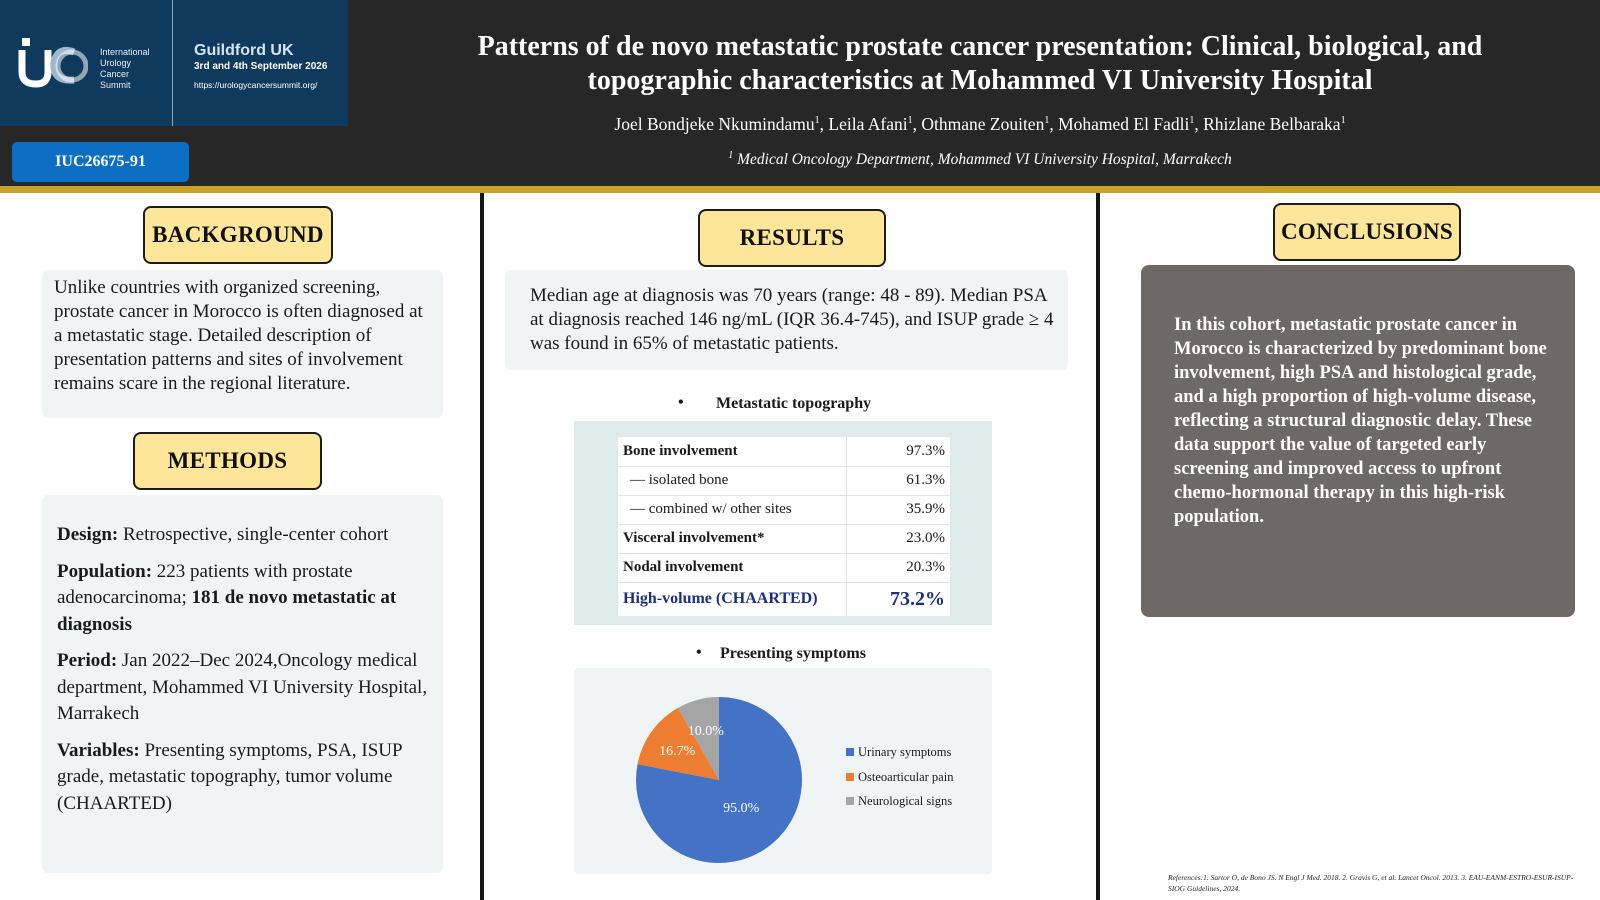 This screenshot has width=1600, height=900. I want to click on legend-item: Osteoarticular pain, so click(899, 777).